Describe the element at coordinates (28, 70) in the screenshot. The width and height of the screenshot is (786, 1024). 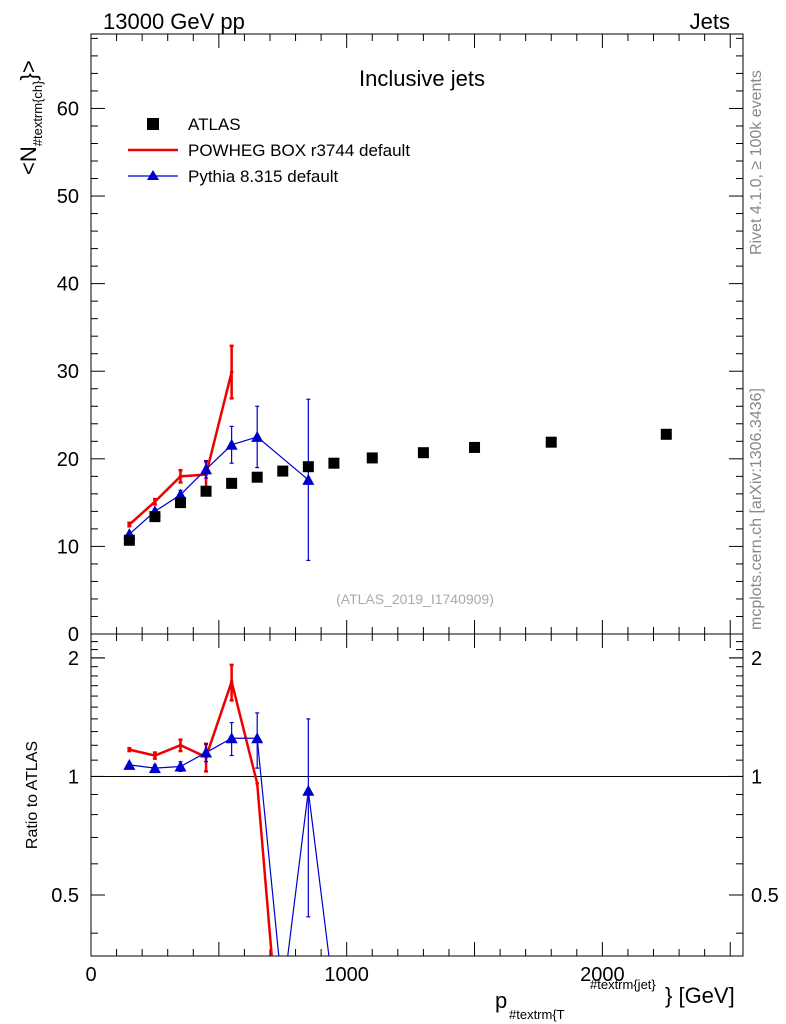
I see `y-axis-label-suffix: }>` at that location.